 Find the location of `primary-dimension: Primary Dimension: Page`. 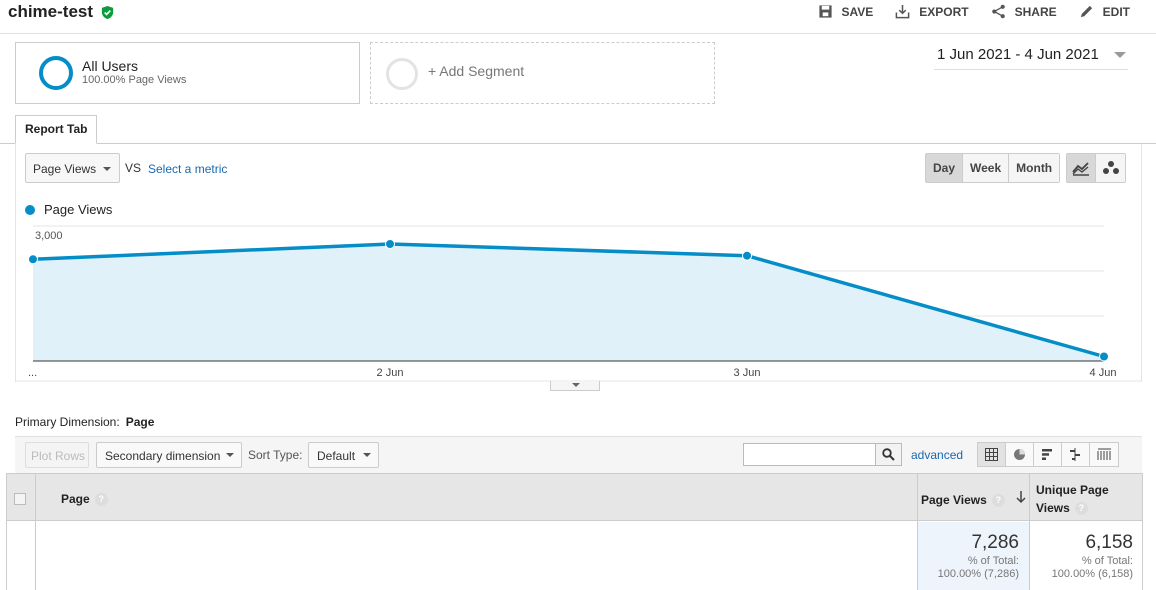

primary-dimension: Primary Dimension: Page is located at coordinates (84, 422).